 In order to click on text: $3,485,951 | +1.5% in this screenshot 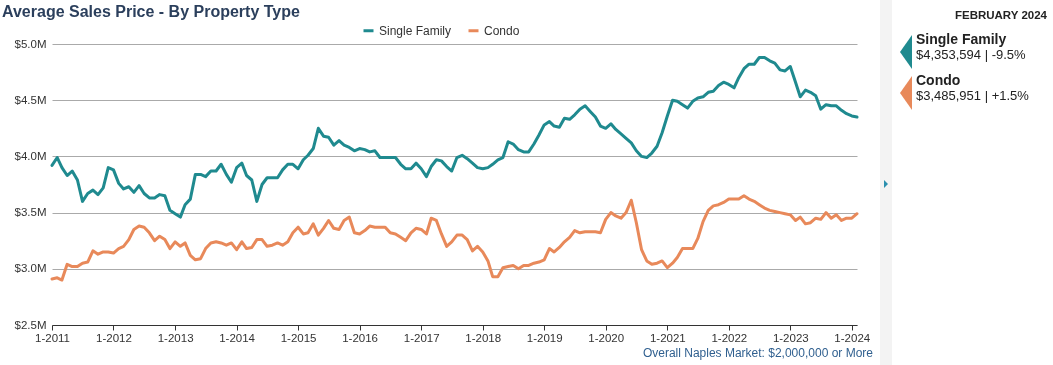, I will do `click(973, 95)`.